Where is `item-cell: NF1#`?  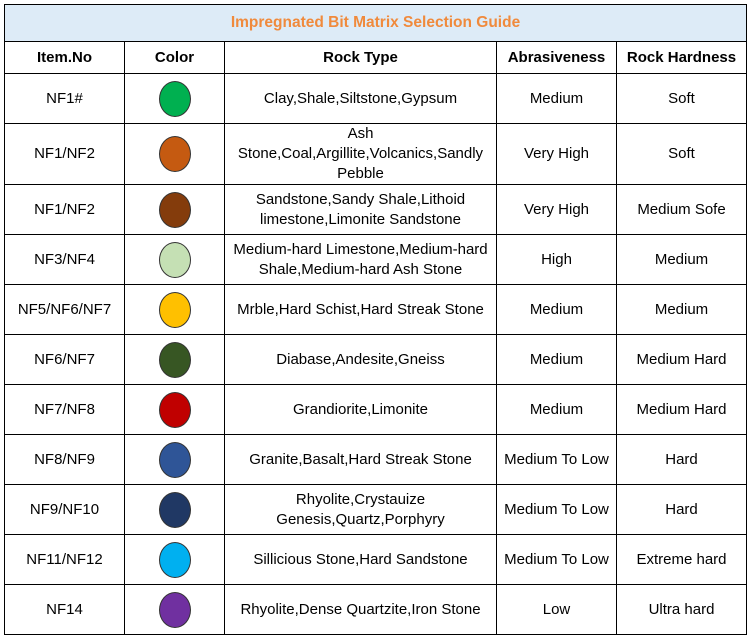
item-cell: NF1# is located at coordinates (64, 98).